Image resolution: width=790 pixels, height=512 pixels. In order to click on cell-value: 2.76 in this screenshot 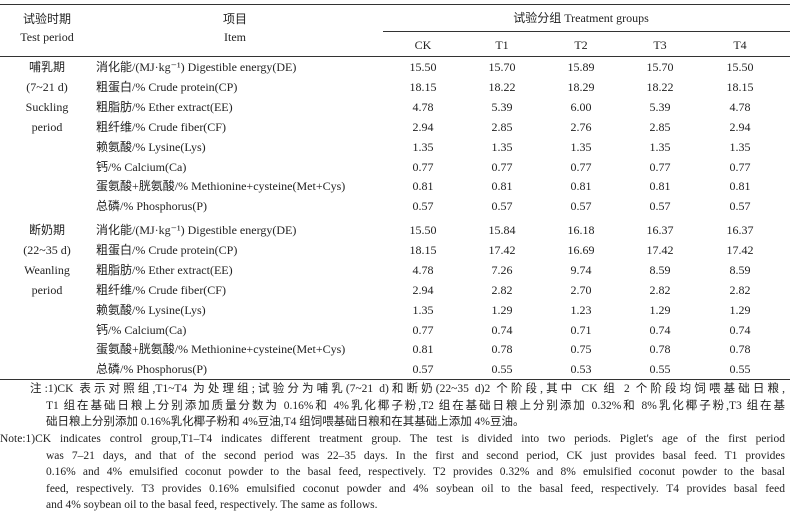, I will do `click(581, 126)`.